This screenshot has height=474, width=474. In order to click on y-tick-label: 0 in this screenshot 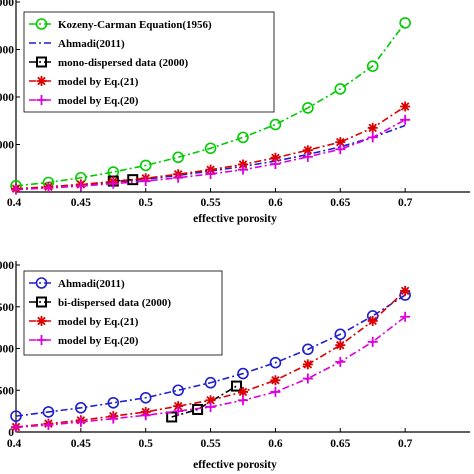, I will do `click(11, 433)`.